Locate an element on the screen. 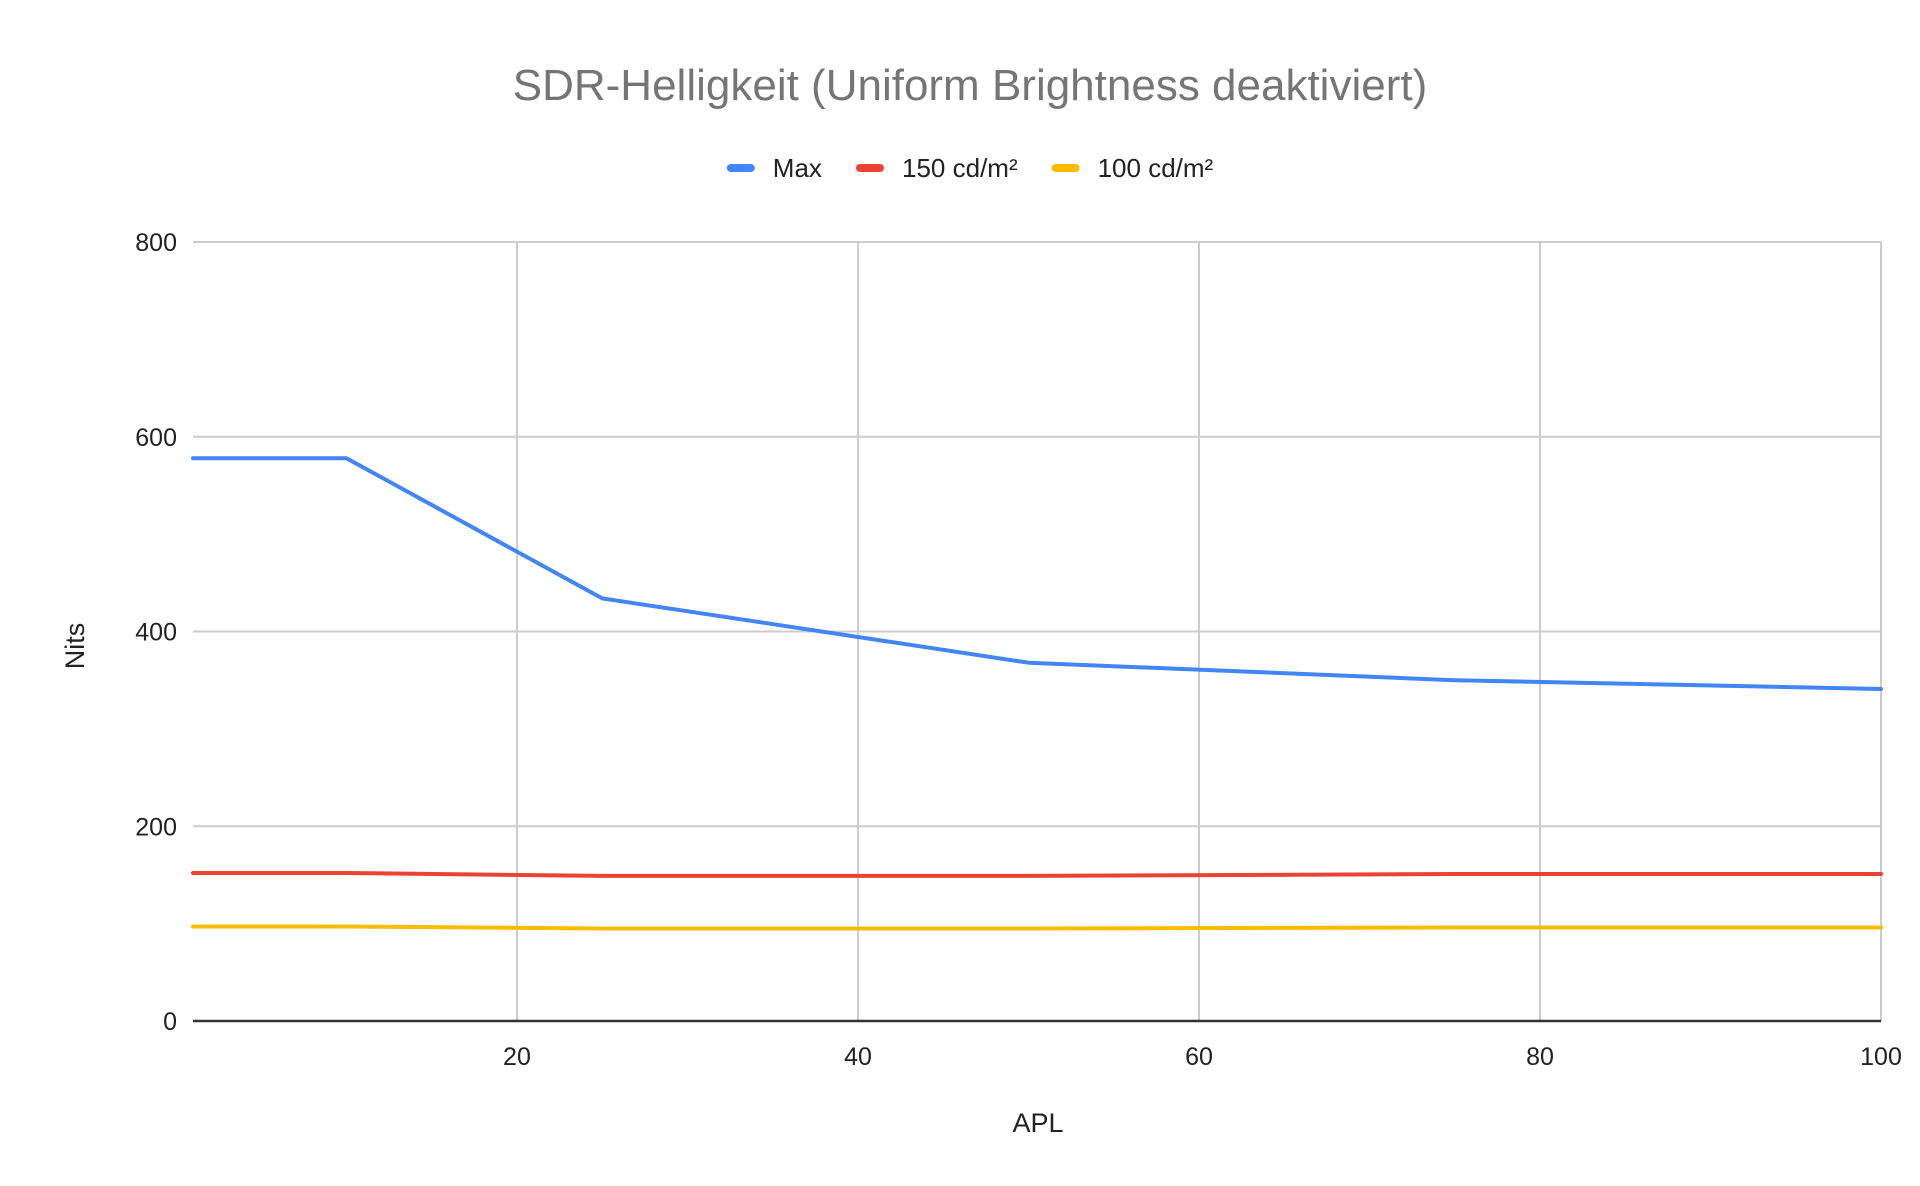  legend-label: Max is located at coordinates (797, 168).